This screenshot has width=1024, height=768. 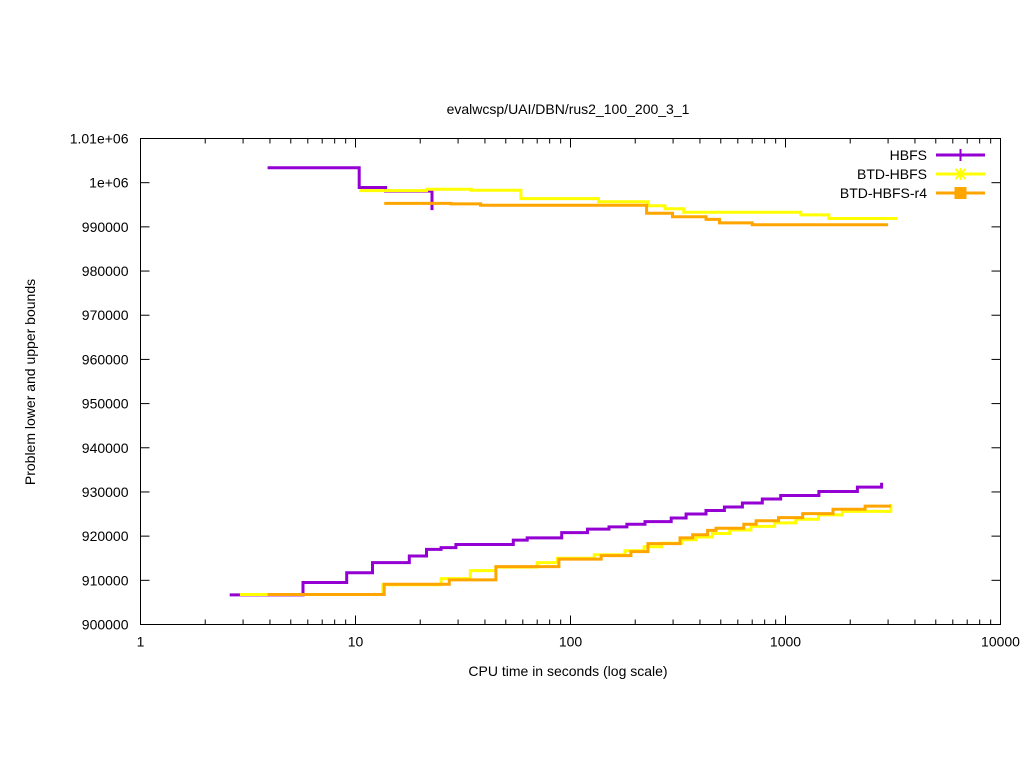 I want to click on series-line-hbfs-lower, so click(x=556, y=539).